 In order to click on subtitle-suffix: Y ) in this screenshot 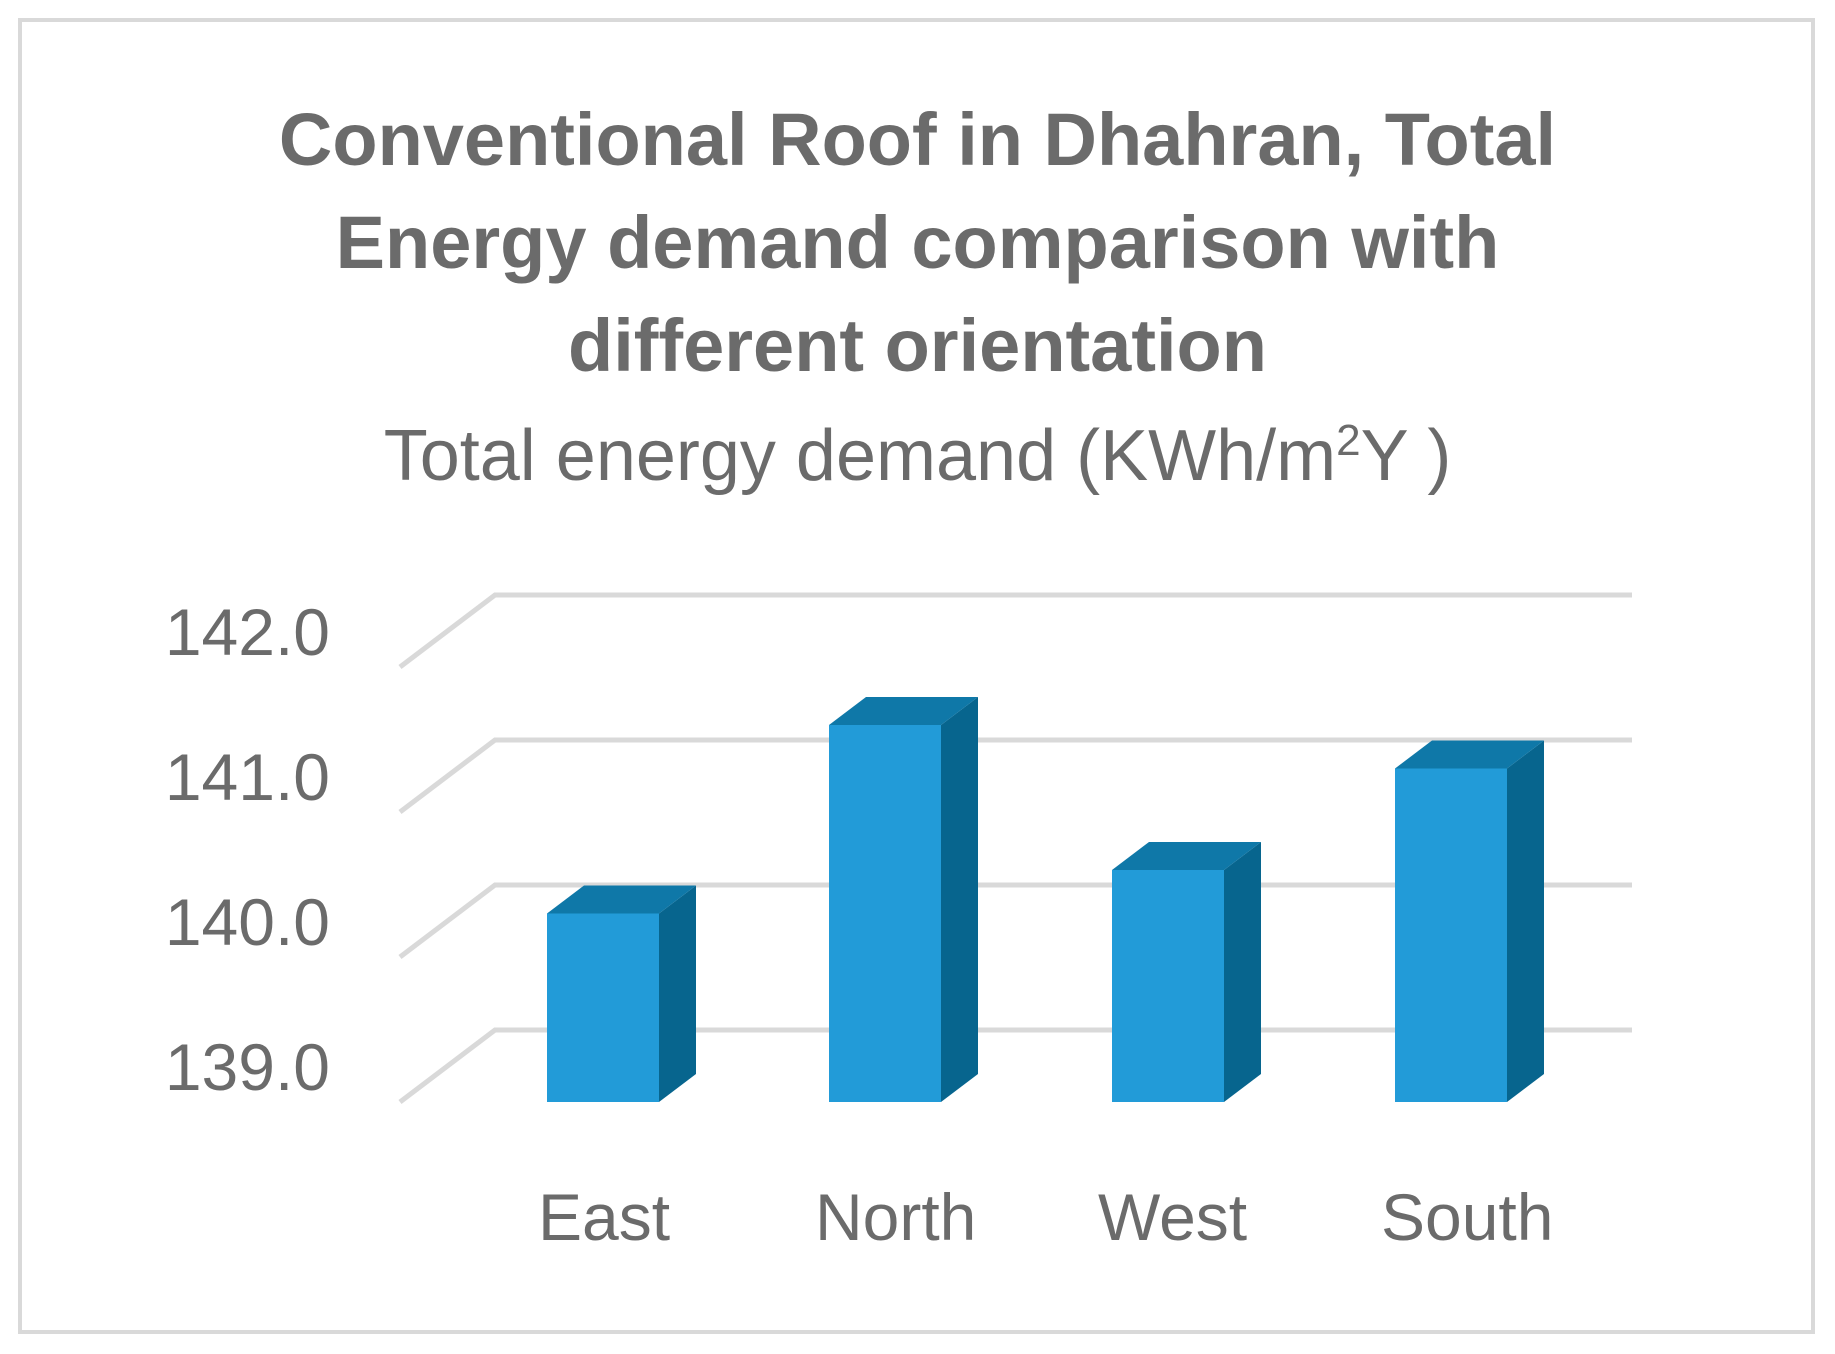, I will do `click(1406, 456)`.